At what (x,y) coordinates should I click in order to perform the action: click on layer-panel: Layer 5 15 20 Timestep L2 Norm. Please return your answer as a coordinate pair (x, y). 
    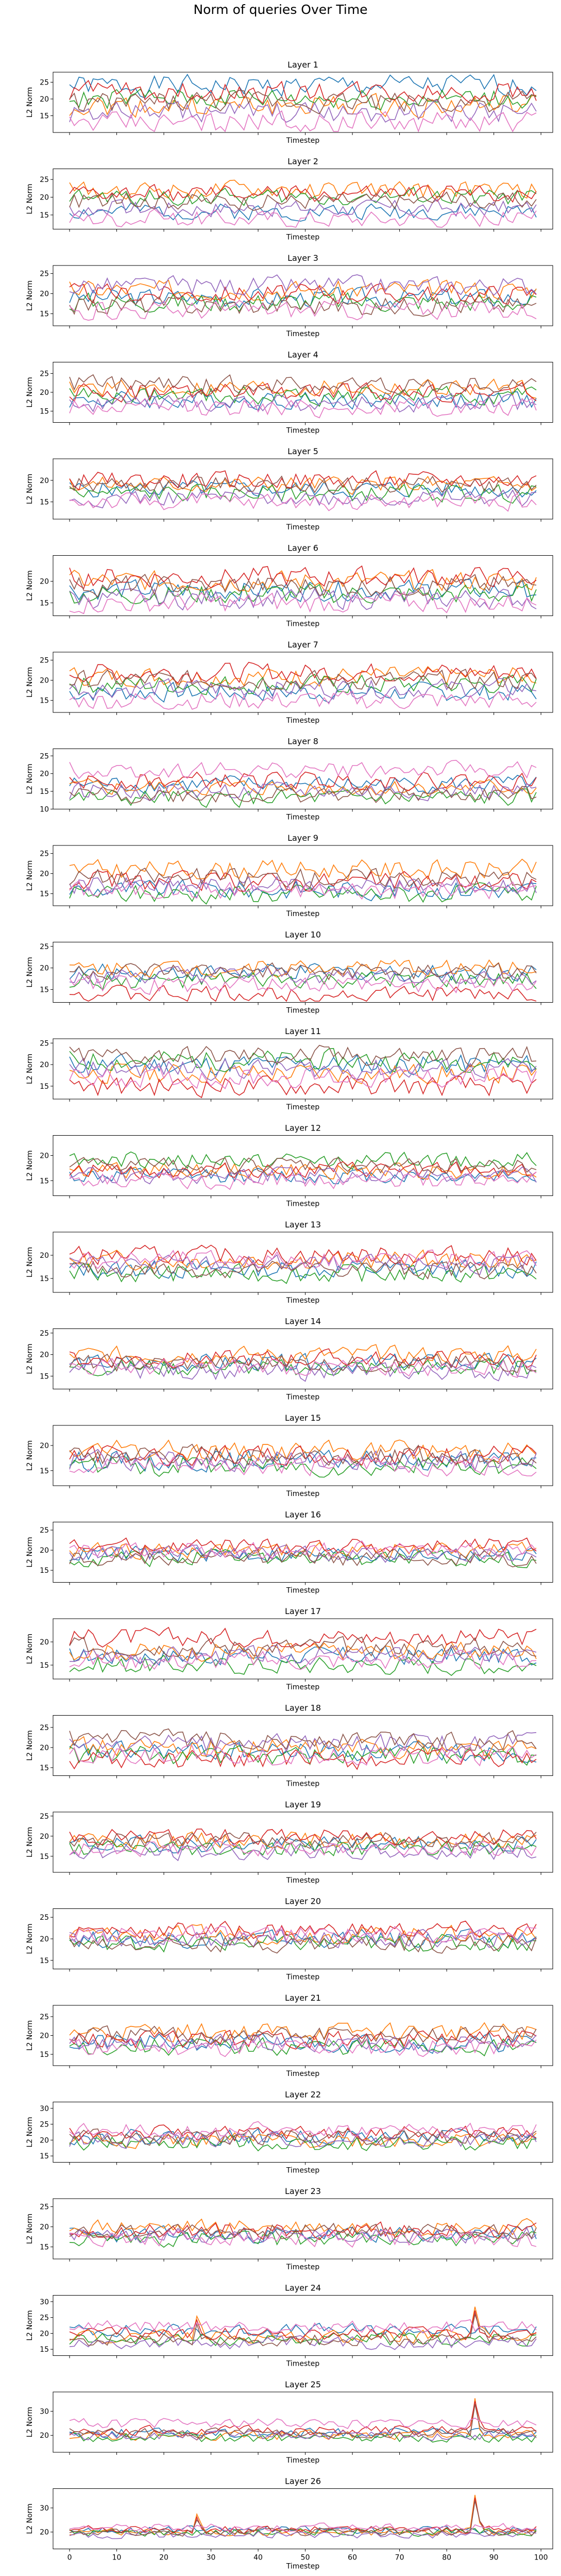
    Looking at the image, I should click on (289, 489).